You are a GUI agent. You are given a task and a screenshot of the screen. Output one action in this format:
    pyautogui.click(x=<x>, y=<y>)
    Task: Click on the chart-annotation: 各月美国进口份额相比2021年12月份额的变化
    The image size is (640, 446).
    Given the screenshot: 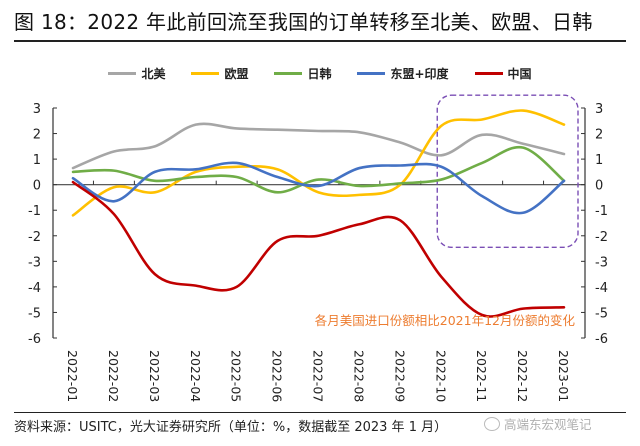 What is the action you would take?
    pyautogui.click(x=445, y=320)
    